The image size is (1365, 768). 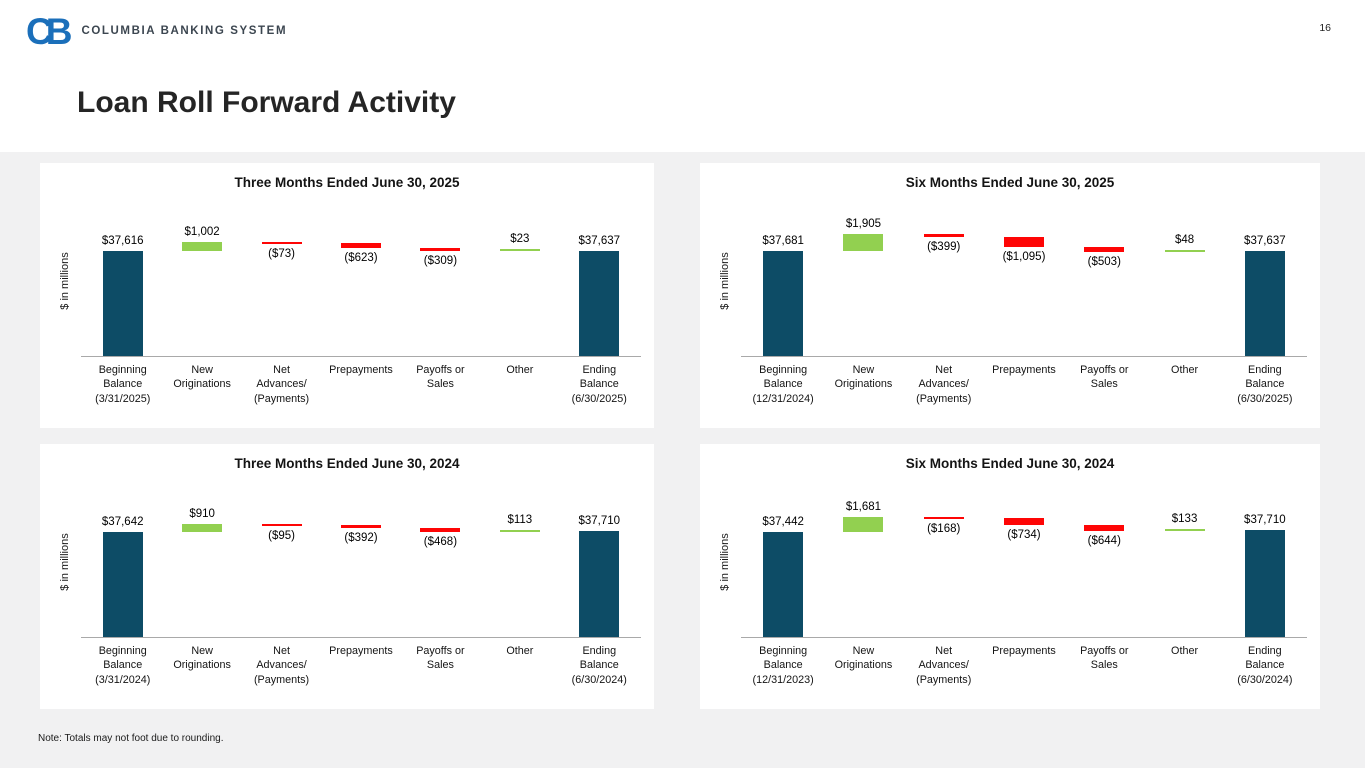 I want to click on category-label: Beginning Balance (3/31/2025), so click(x=123, y=384).